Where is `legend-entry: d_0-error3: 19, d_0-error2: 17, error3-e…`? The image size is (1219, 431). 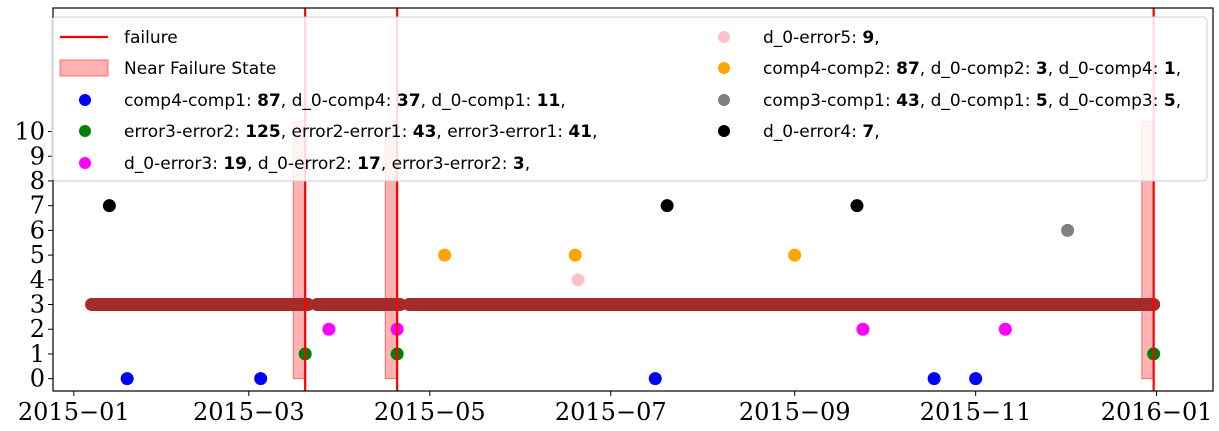
legend-entry: d_0-error3: 19, d_0-error2: 17, error3-e… is located at coordinates (304, 164).